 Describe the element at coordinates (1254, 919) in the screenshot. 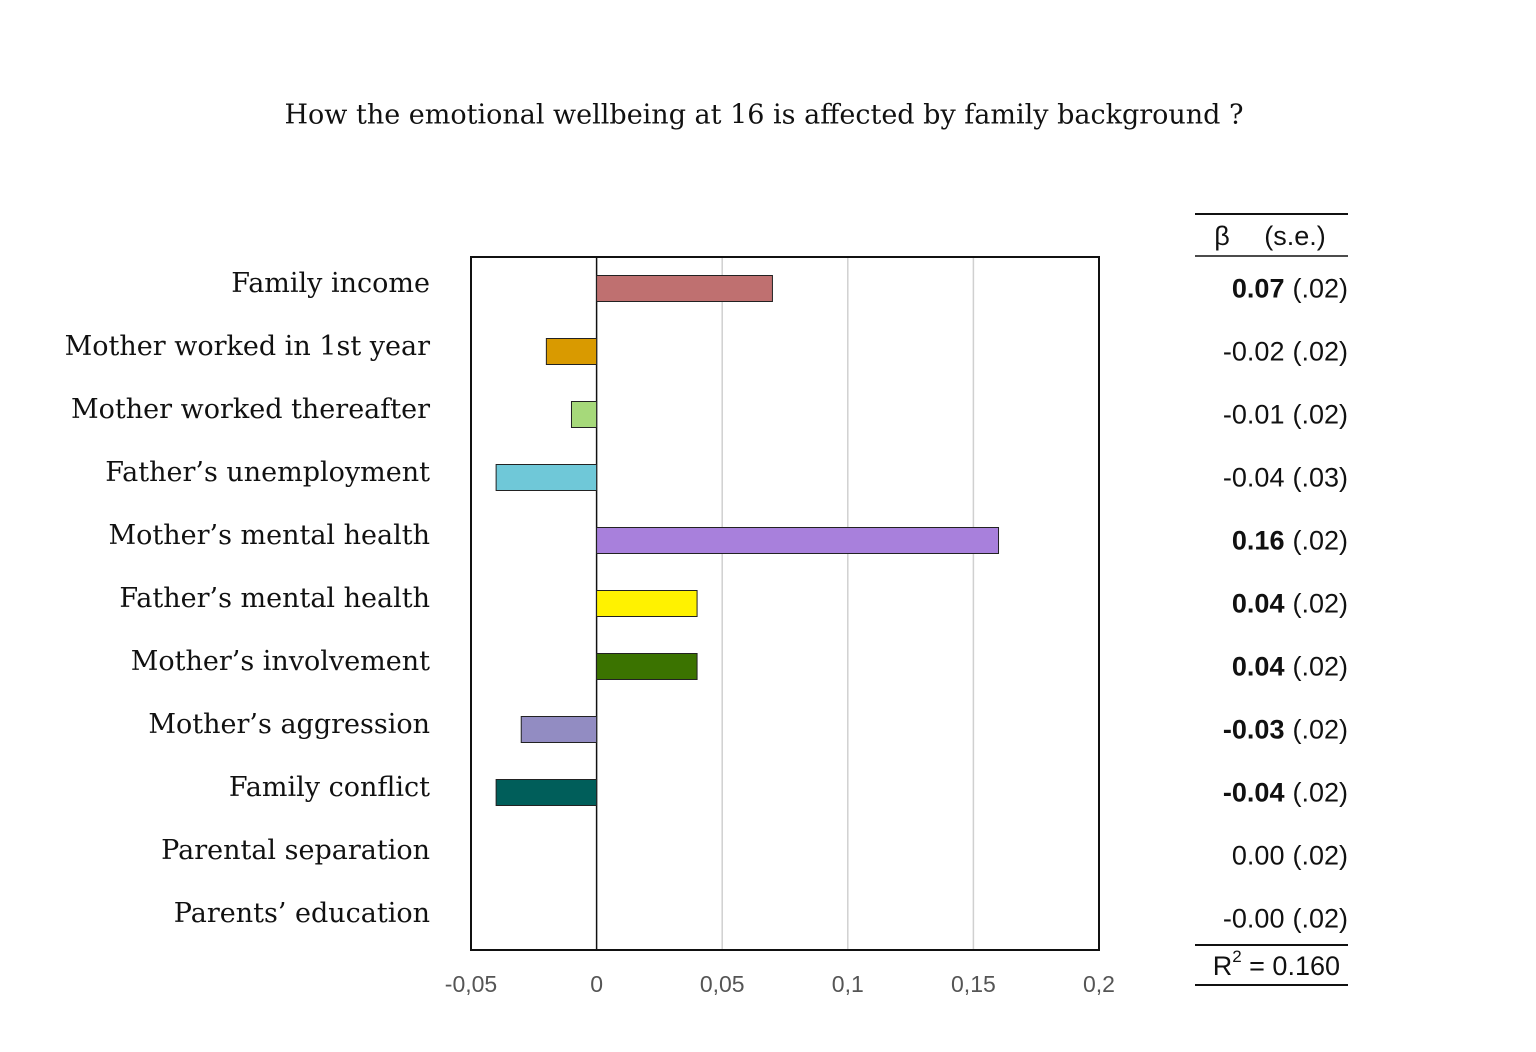

I see `beta-label: -0.00` at that location.